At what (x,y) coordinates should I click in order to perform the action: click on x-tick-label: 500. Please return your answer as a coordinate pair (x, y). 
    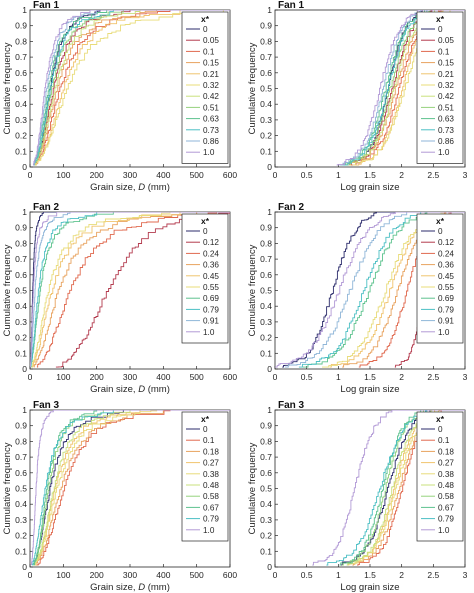
    Looking at the image, I should click on (197, 575).